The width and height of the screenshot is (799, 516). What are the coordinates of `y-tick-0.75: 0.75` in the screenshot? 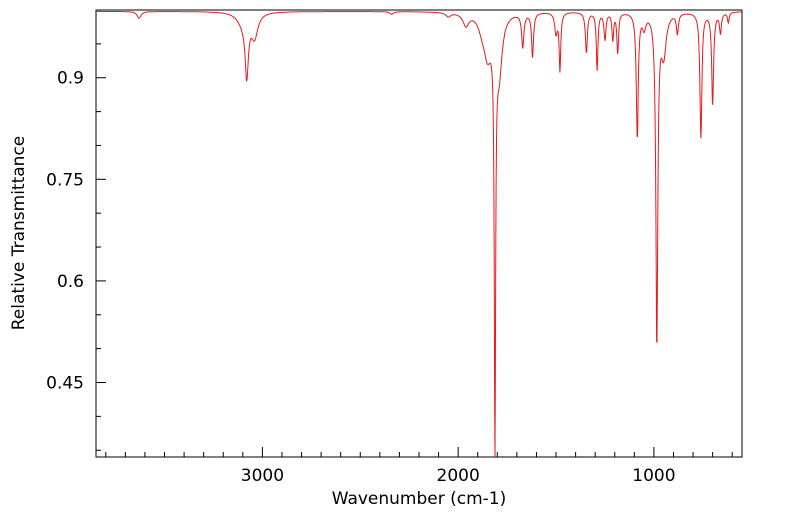 It's located at (76, 180).